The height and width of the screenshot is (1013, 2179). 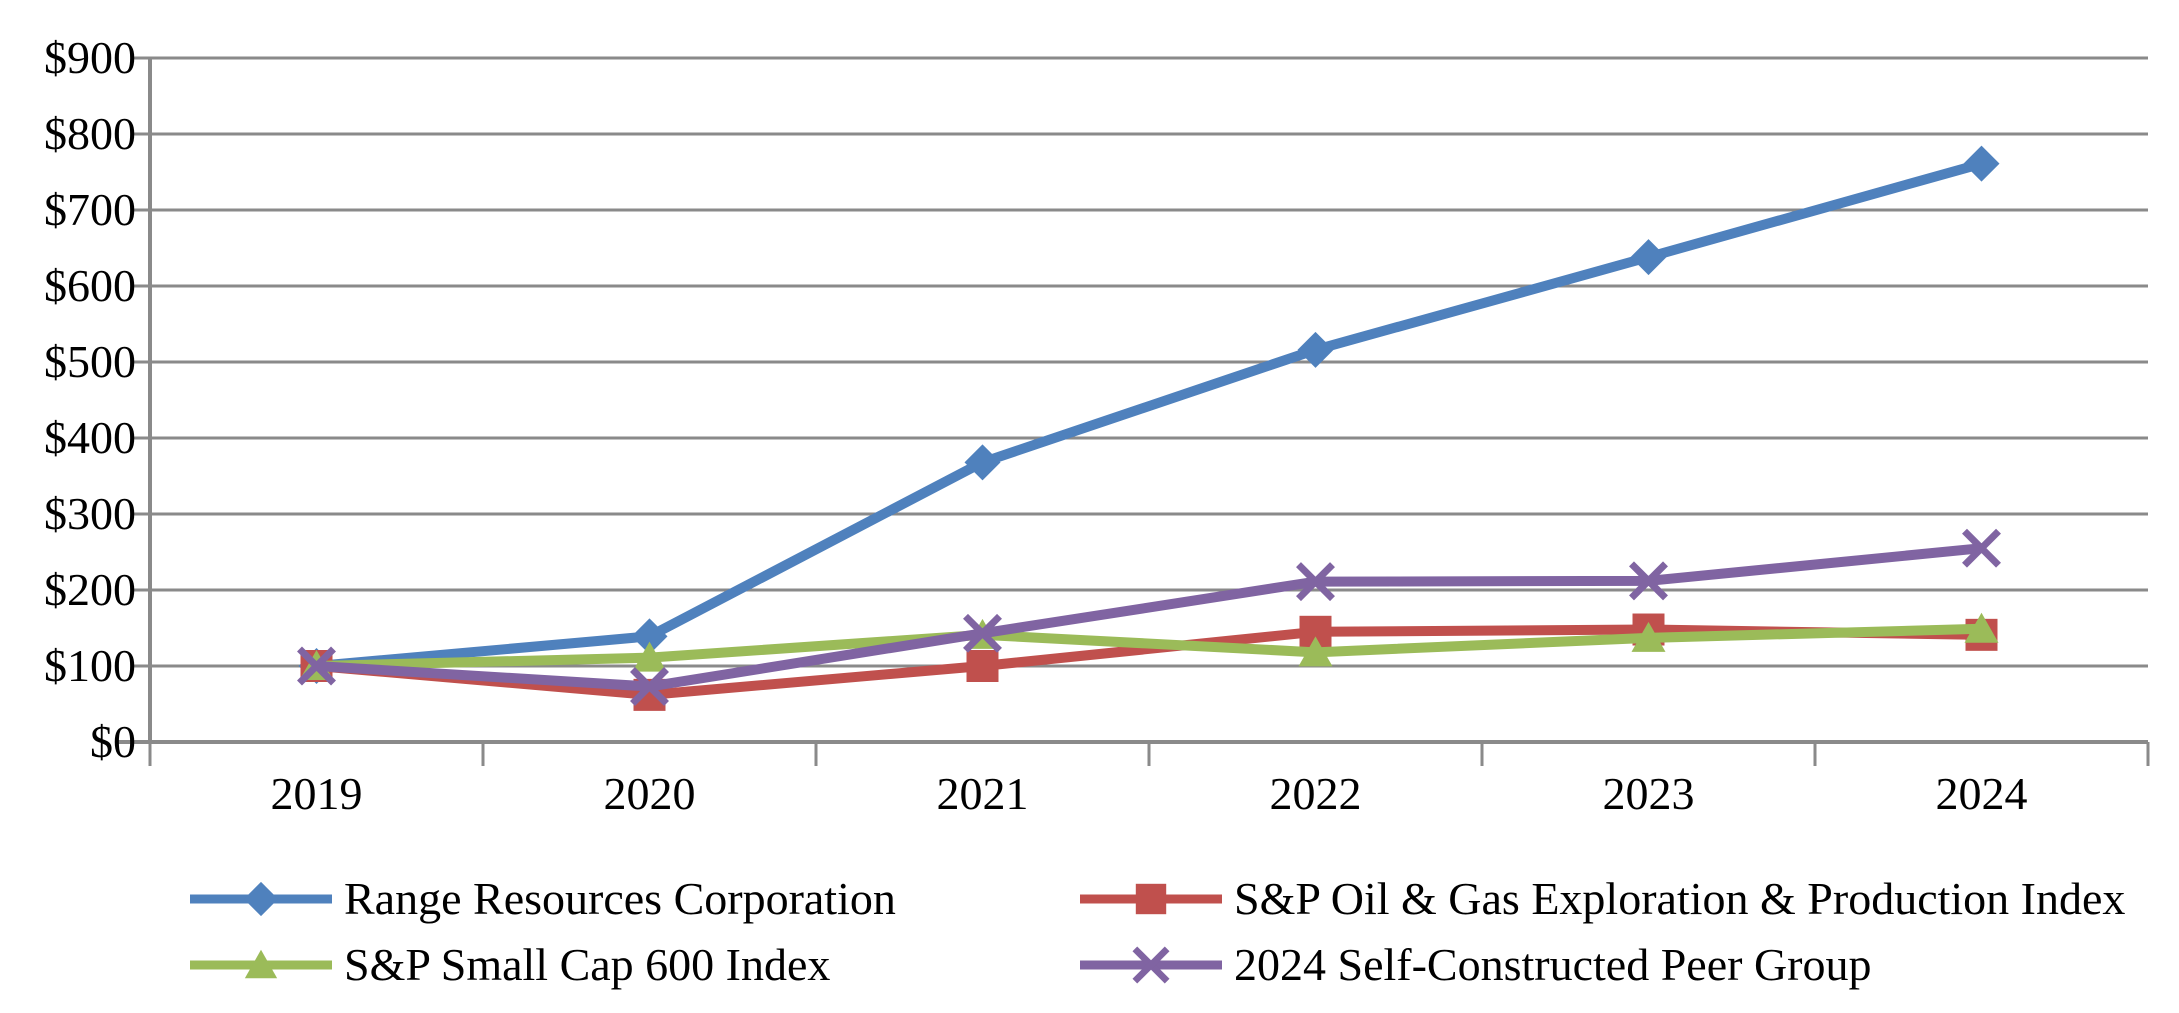 What do you see at coordinates (620, 898) in the screenshot?
I see `legend-label-range-resources: Range Resources Corporation` at bounding box center [620, 898].